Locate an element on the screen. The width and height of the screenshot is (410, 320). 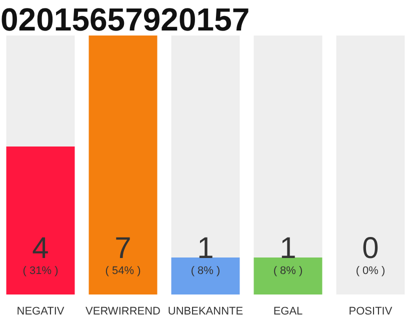
x-tick-label: NEGATIV is located at coordinates (40, 312).